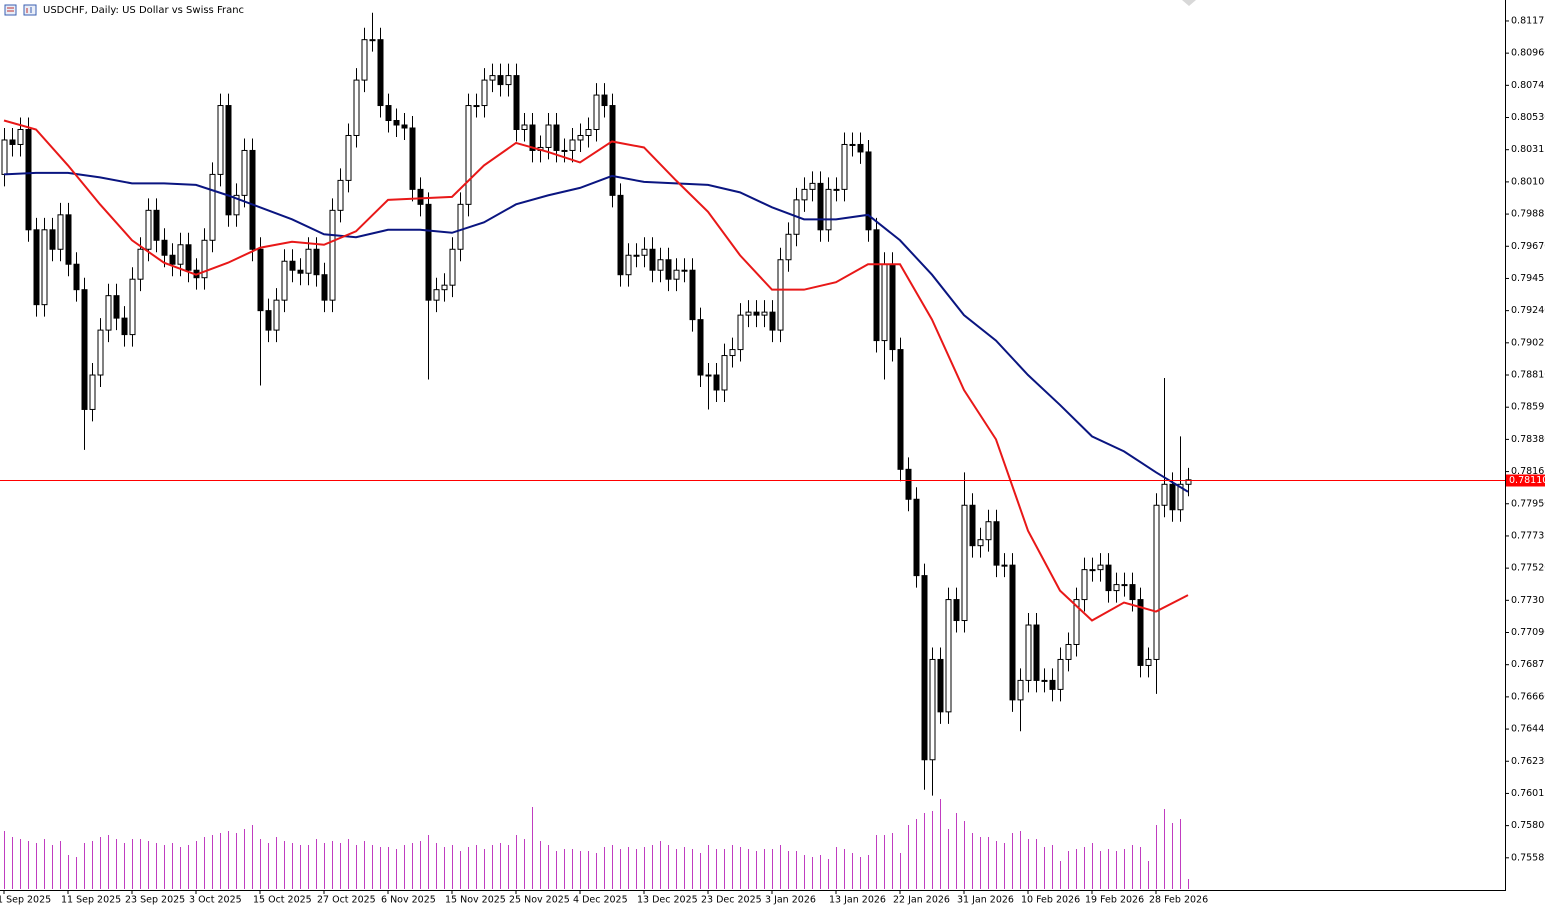 The height and width of the screenshot is (908, 1545). Describe the element at coordinates (143, 10) in the screenshot. I see `chart-title: USDCHF, Daily: US Dollar vs Swiss Franc` at that location.